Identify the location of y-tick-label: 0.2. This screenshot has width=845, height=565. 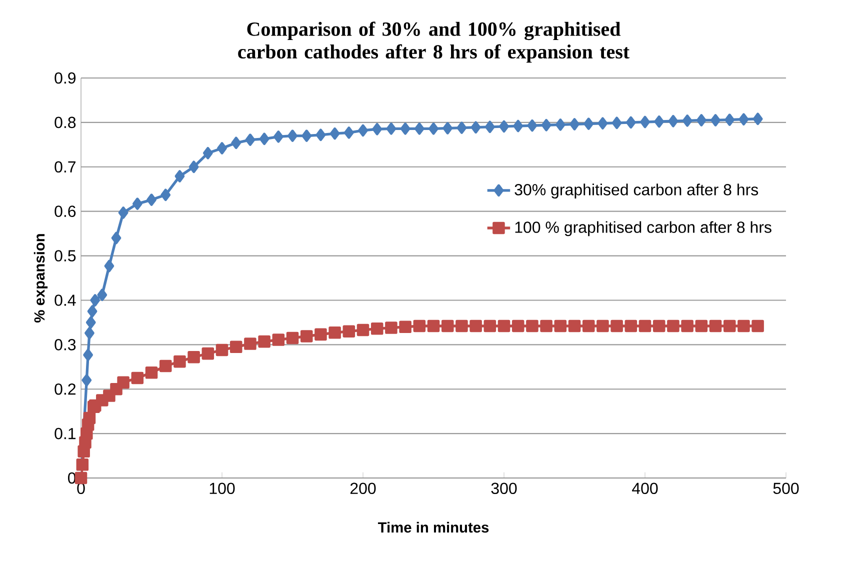
(65, 389).